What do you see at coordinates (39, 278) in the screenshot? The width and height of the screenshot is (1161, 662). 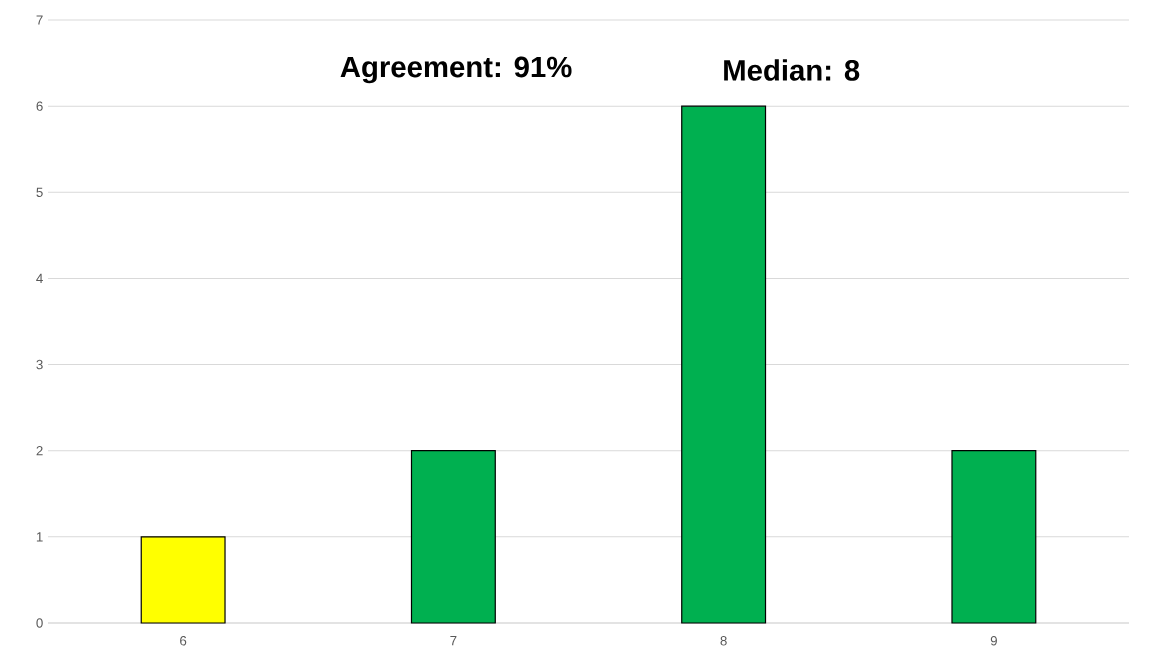 I see `y-tick-label: 4` at bounding box center [39, 278].